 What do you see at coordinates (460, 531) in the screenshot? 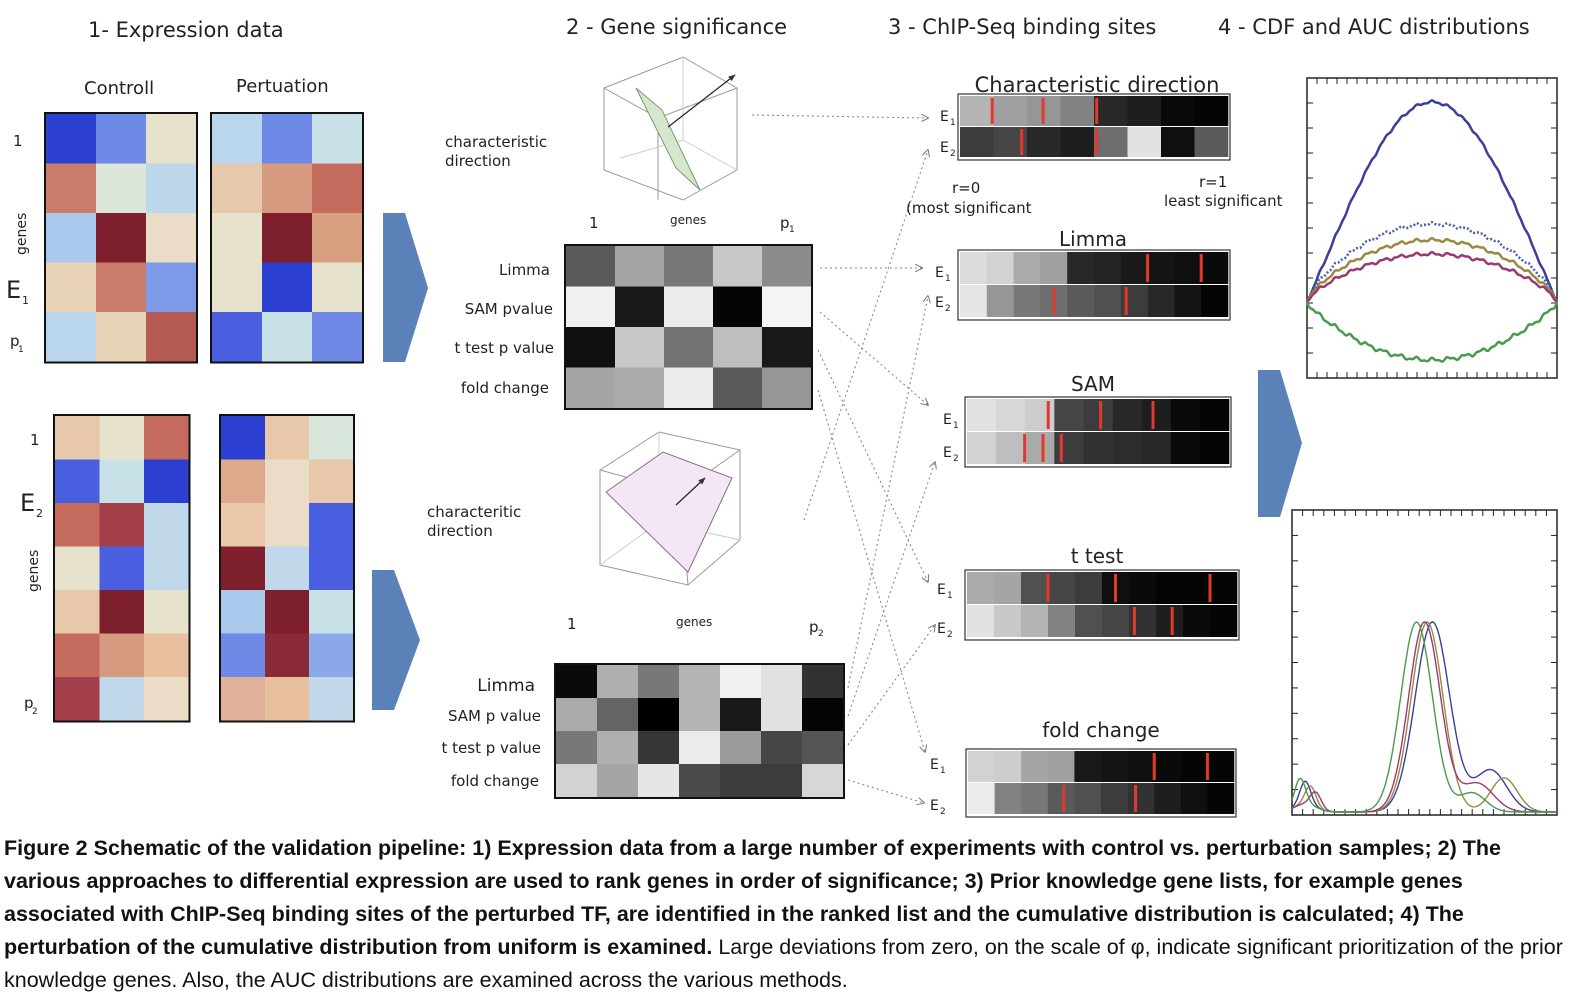
I see `char-dir-label-2b: direction` at bounding box center [460, 531].